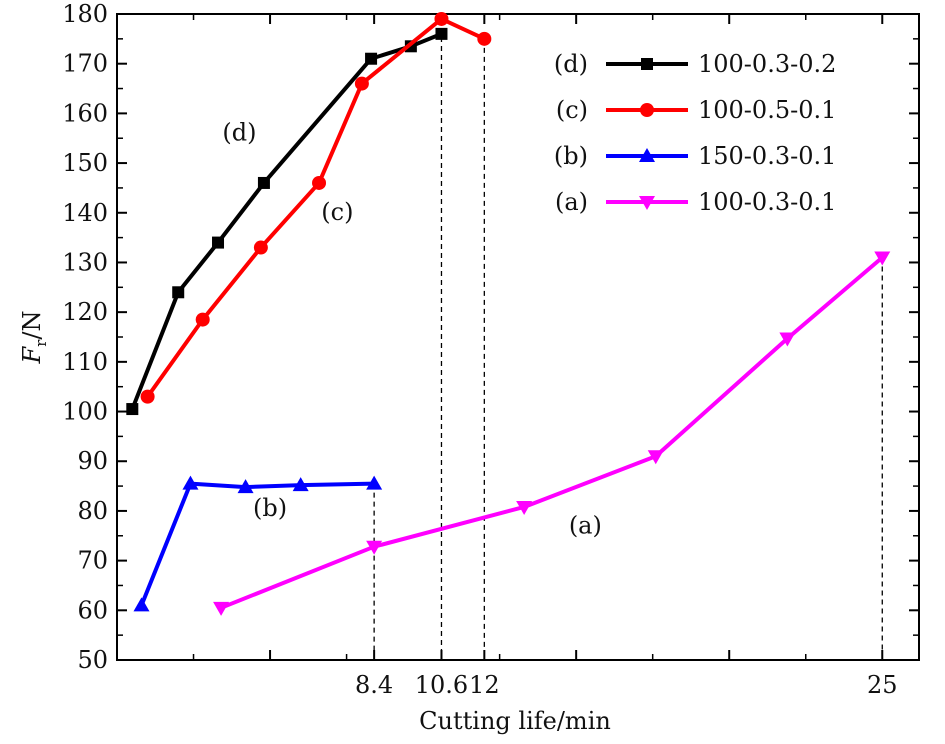  What do you see at coordinates (85, 163) in the screenshot?
I see `y-tick-label: 150` at bounding box center [85, 163].